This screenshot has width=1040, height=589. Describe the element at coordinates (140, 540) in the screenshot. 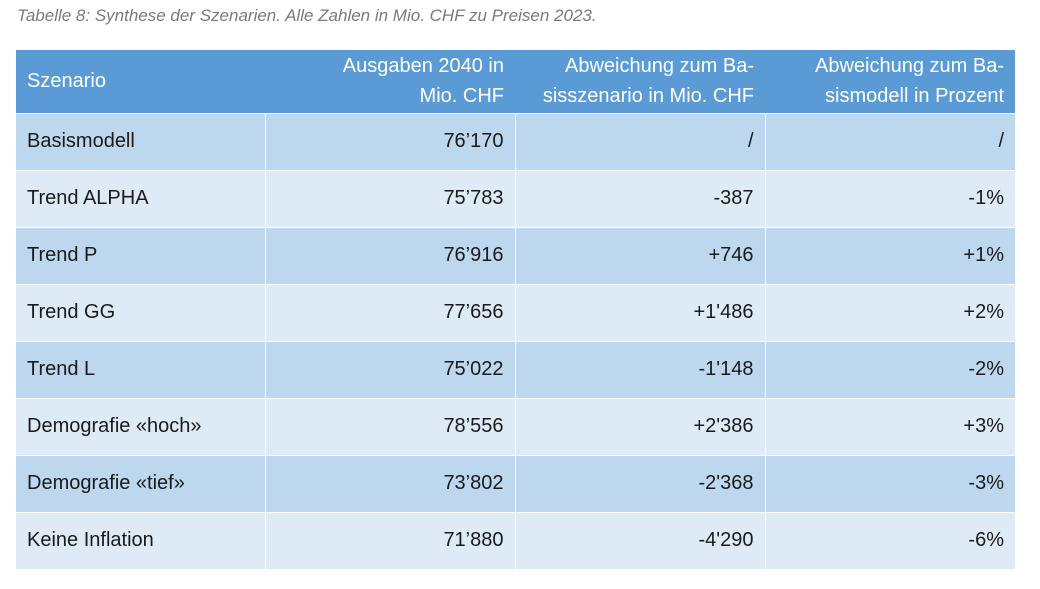

I see `scenario-name: Keine Inflation` at that location.